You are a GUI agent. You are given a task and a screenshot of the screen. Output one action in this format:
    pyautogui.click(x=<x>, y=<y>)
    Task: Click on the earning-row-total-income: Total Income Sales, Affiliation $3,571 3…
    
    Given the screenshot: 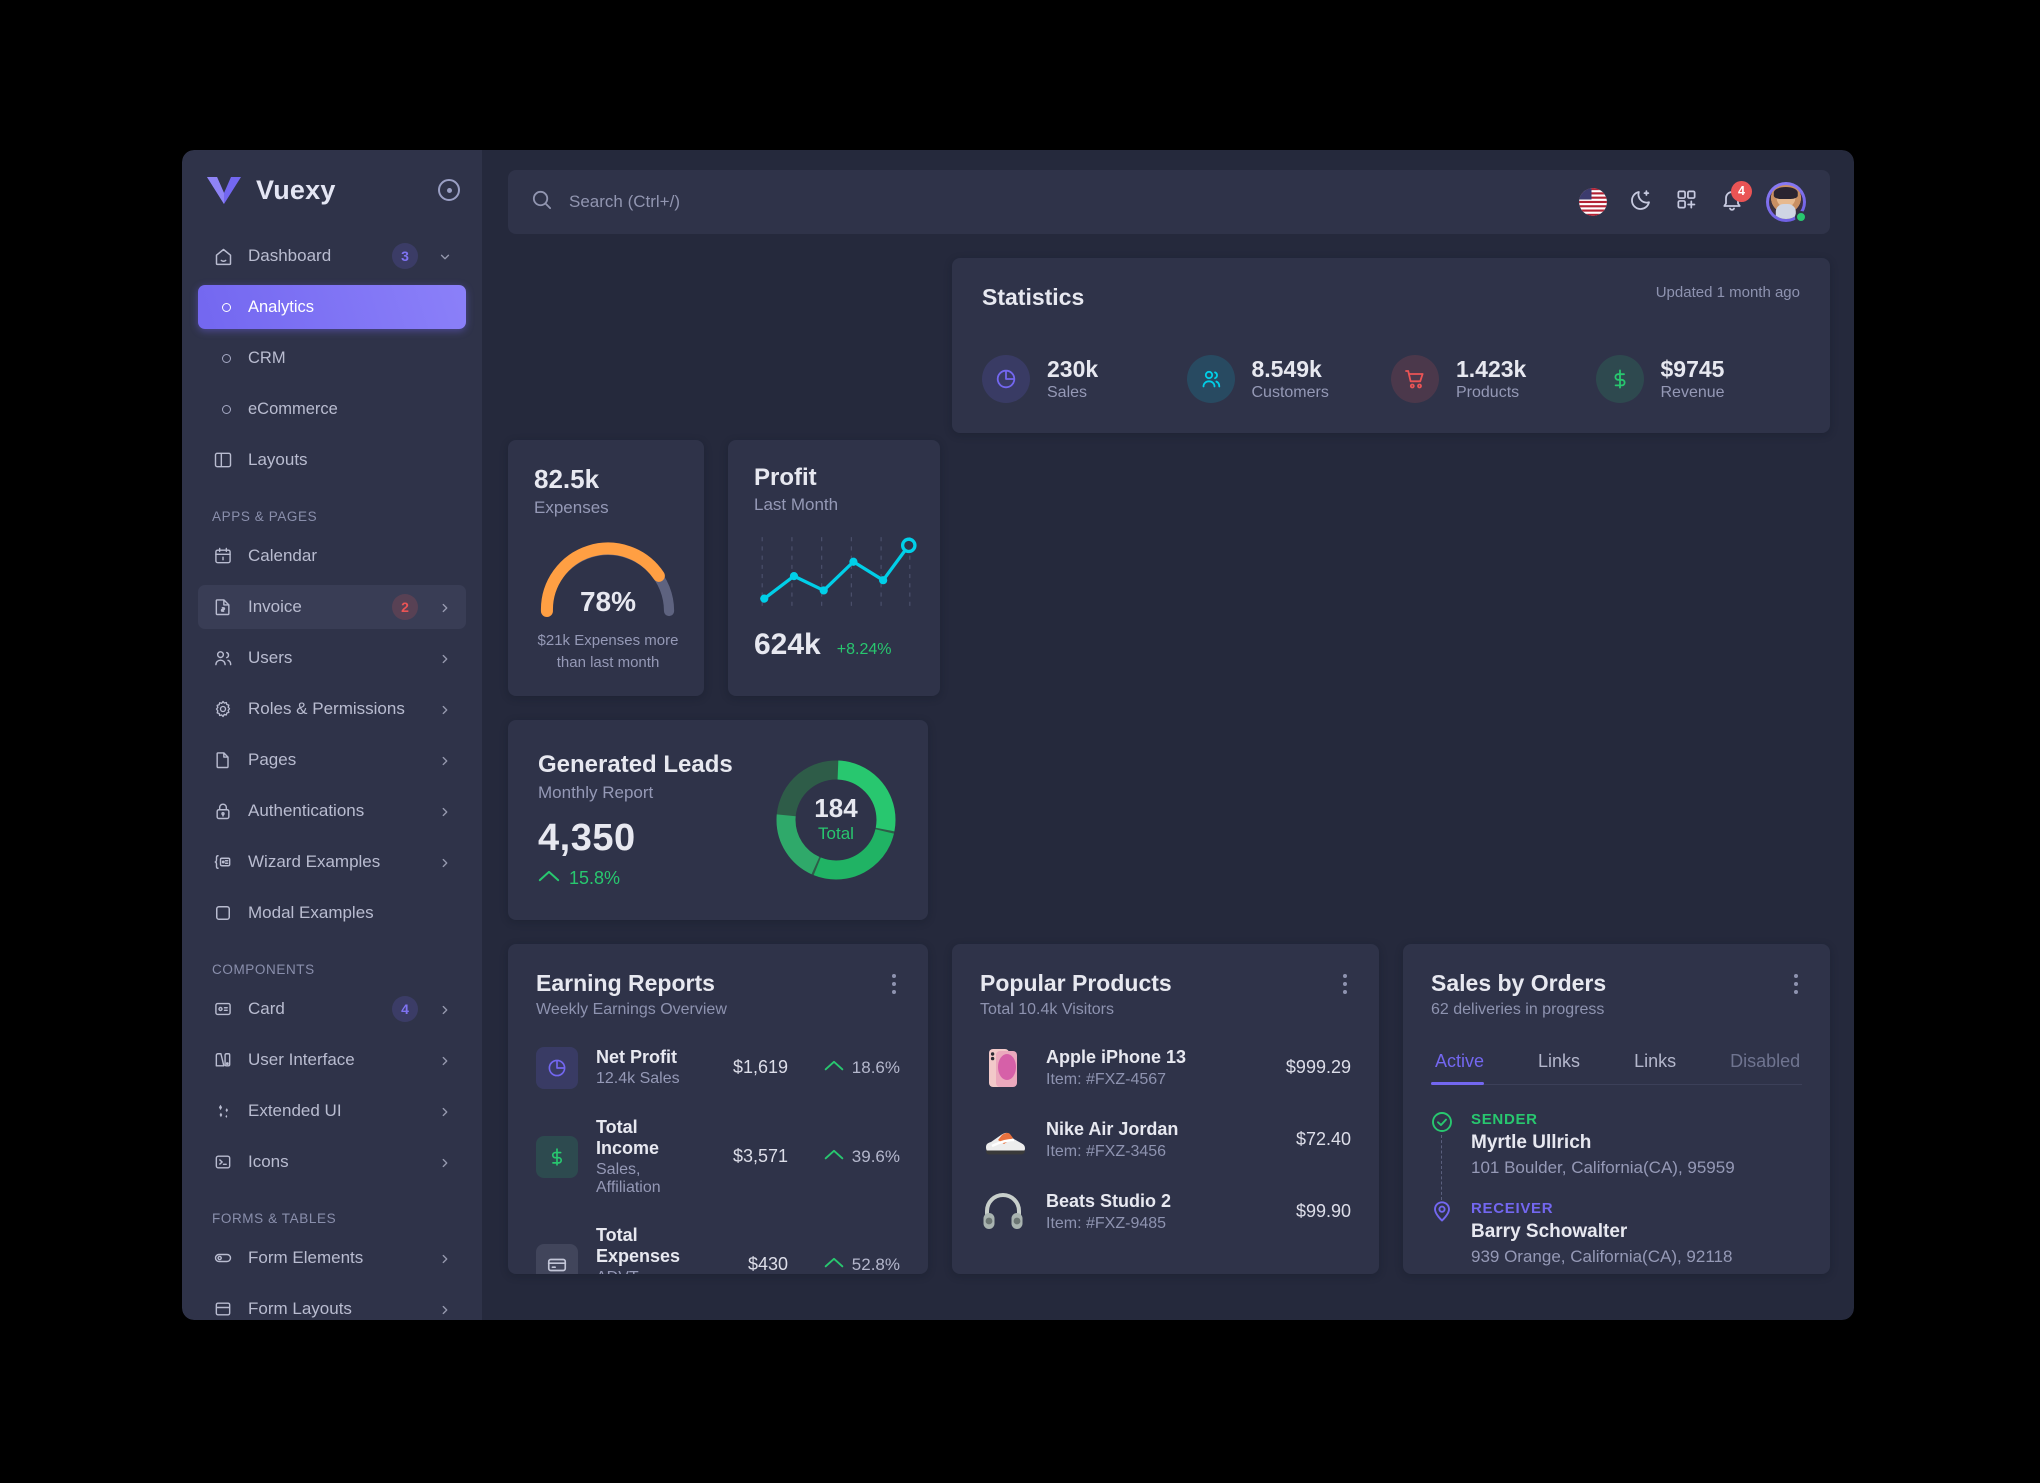 What is the action you would take?
    pyautogui.click(x=718, y=1157)
    